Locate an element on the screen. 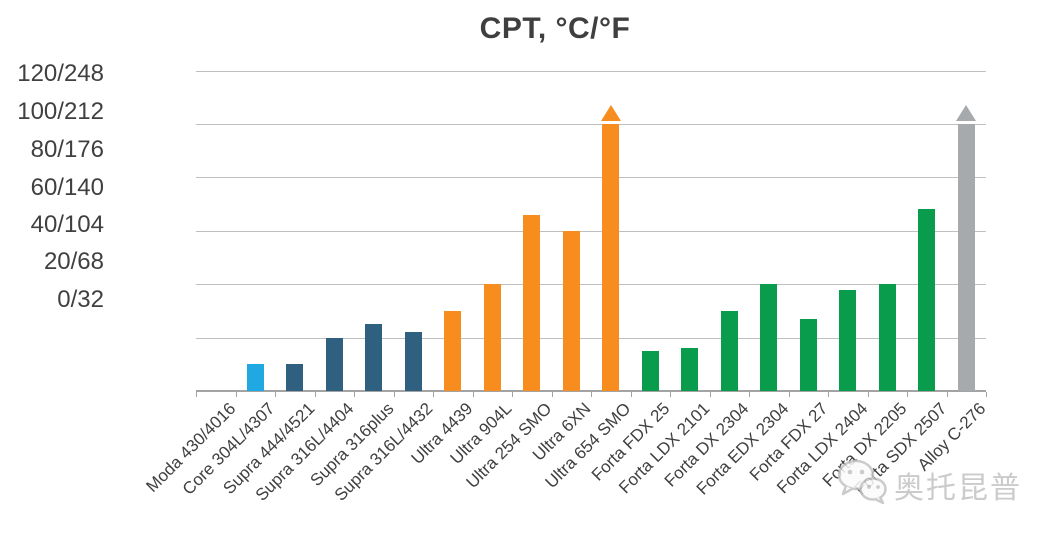 This screenshot has width=1047, height=537. watermark-text: 奥托昆普 is located at coordinates (958, 488).